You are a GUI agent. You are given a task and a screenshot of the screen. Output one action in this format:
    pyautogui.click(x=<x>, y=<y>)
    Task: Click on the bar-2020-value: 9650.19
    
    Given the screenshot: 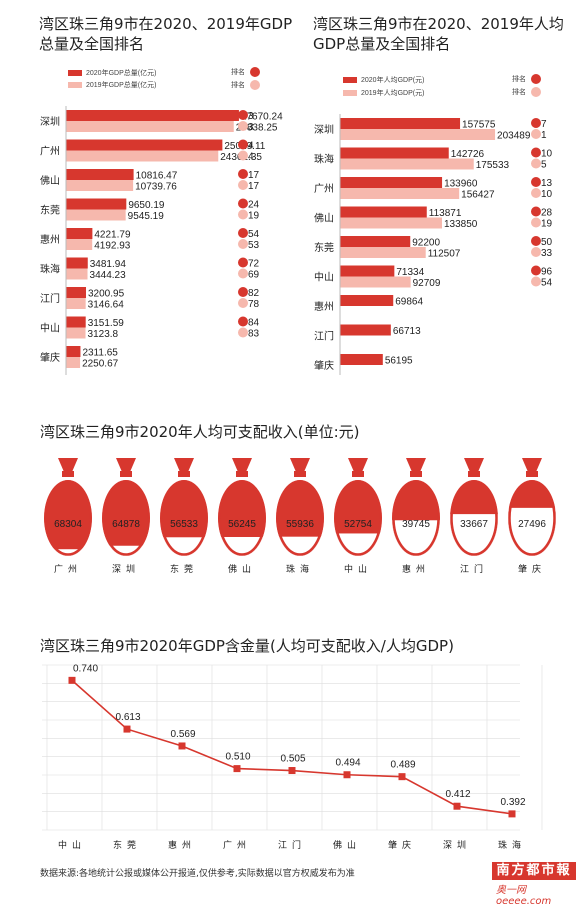 What is the action you would take?
    pyautogui.click(x=146, y=205)
    